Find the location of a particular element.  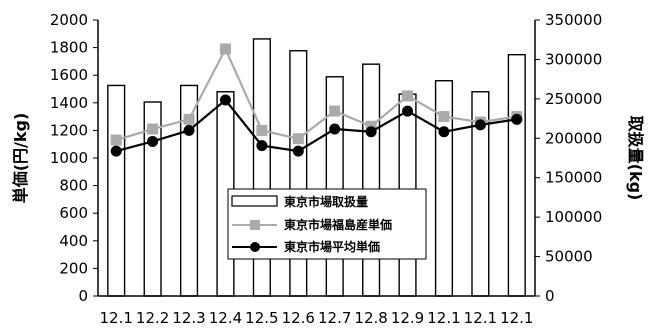

tick-label: 400 is located at coordinates (73, 241).